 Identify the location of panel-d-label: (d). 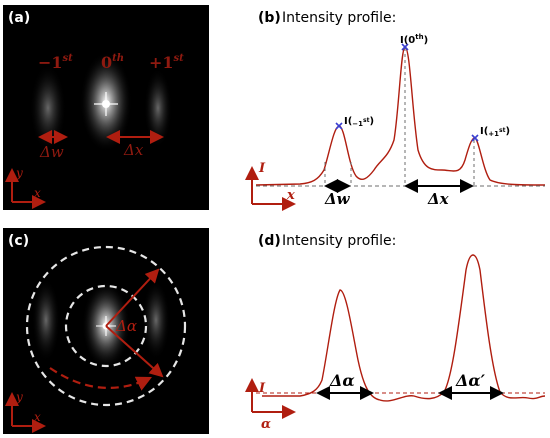
(269, 241).